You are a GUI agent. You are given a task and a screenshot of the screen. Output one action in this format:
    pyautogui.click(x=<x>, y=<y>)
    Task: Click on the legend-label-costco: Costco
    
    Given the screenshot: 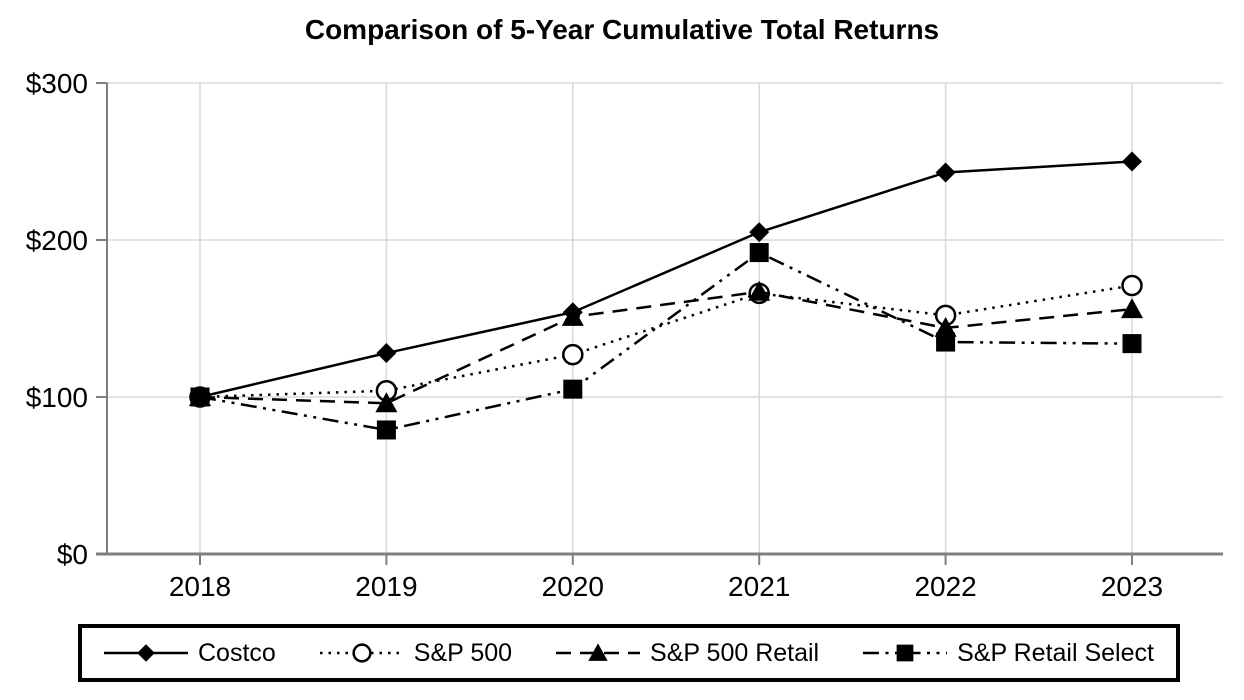 What is the action you would take?
    pyautogui.click(x=237, y=652)
    